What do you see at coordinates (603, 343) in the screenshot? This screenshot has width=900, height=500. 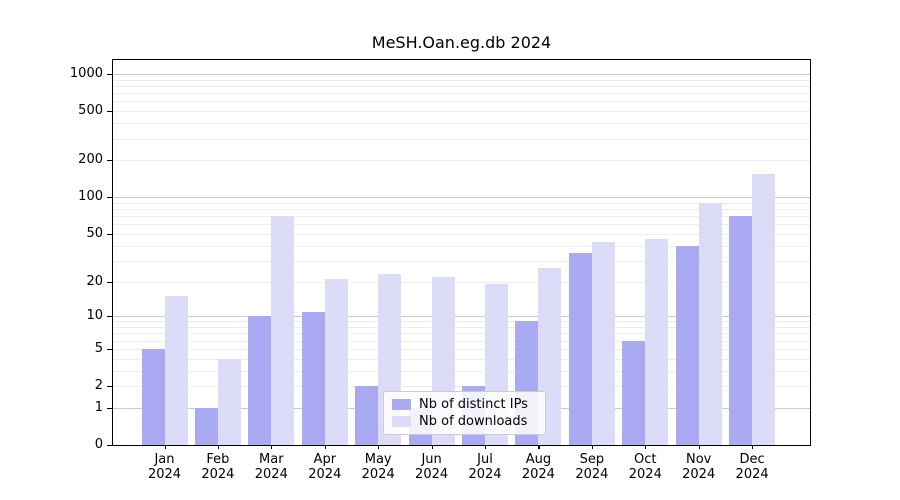 I see `bar-sep-downloads` at bounding box center [603, 343].